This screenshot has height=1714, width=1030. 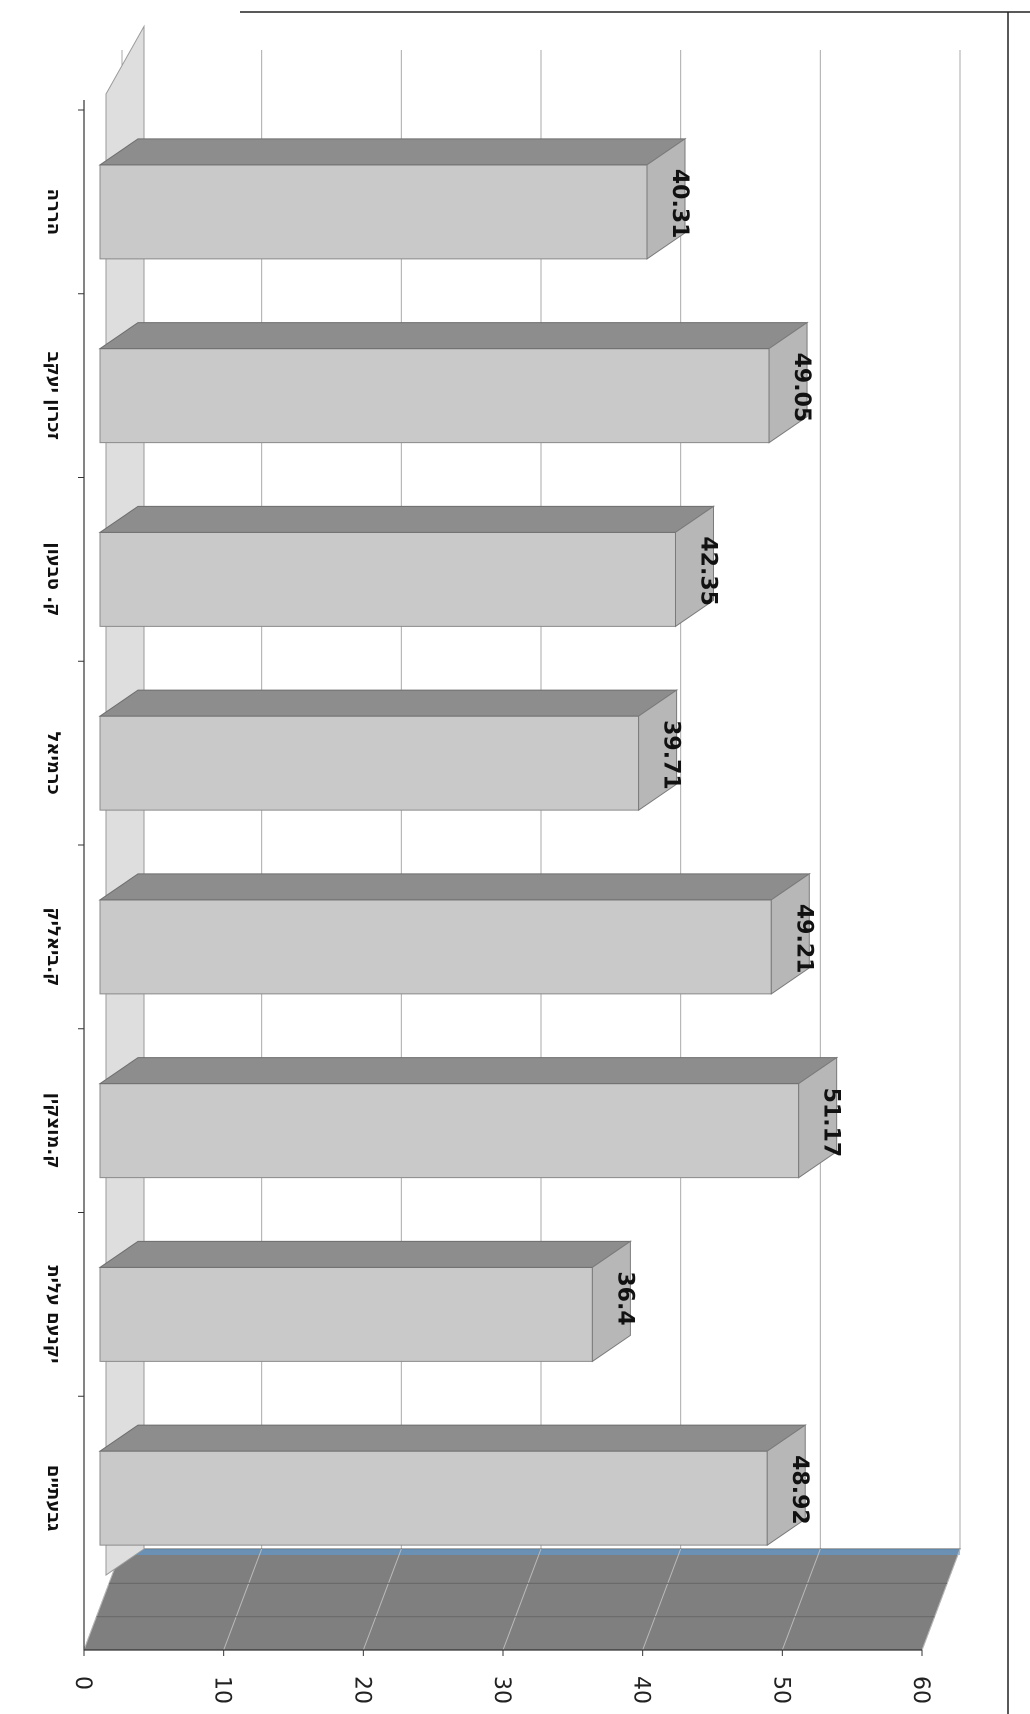 I want to click on category-label: ק.ביאליק, so click(x=53, y=946).